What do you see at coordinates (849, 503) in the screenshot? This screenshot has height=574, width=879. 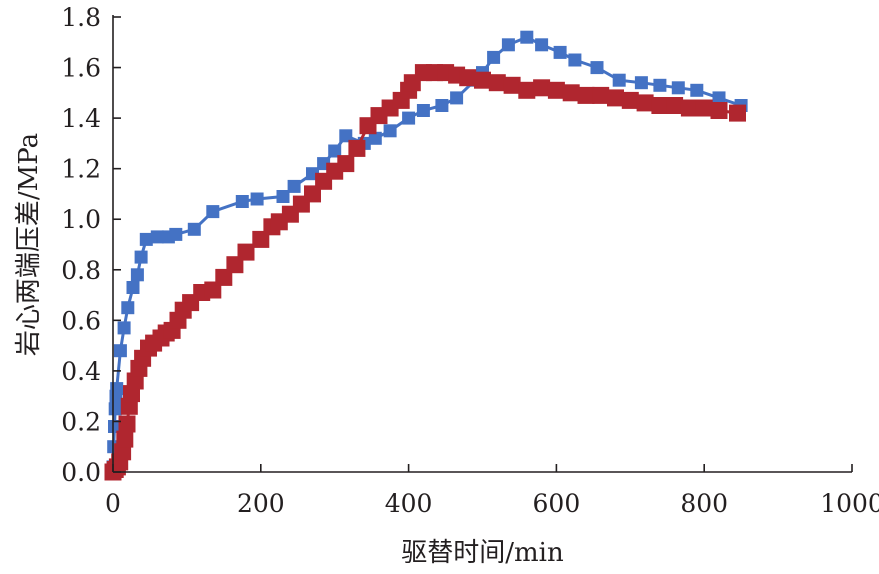 I see `x-tick-label: 1000` at bounding box center [849, 503].